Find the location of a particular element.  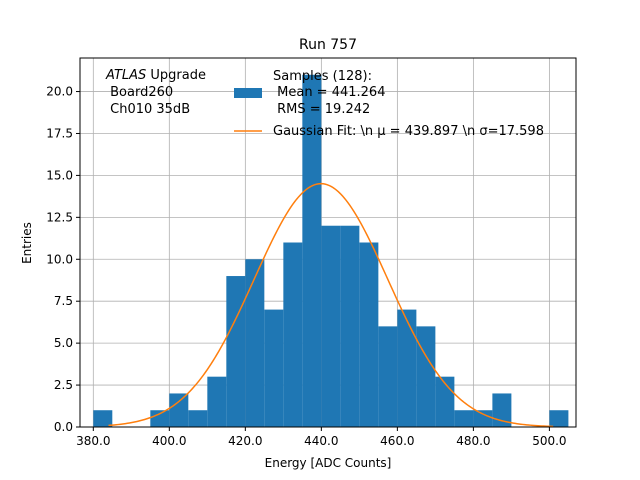

annotation-board: Board260 is located at coordinates (139, 92).